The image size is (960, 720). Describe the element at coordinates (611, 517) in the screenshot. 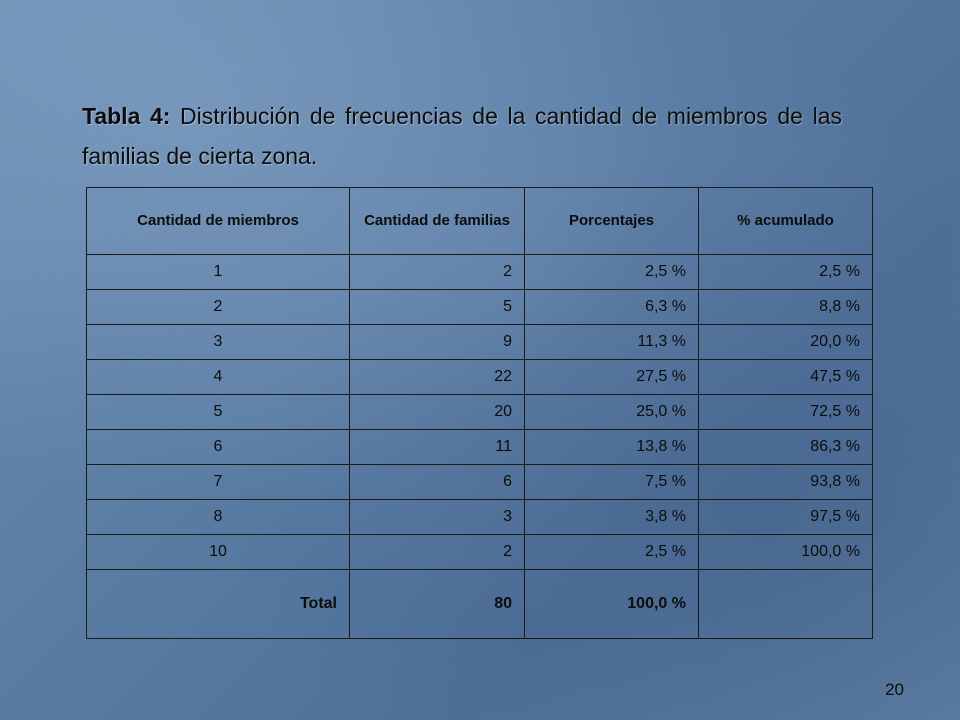

I see `cell-porcentaje: 3,8 %` at that location.